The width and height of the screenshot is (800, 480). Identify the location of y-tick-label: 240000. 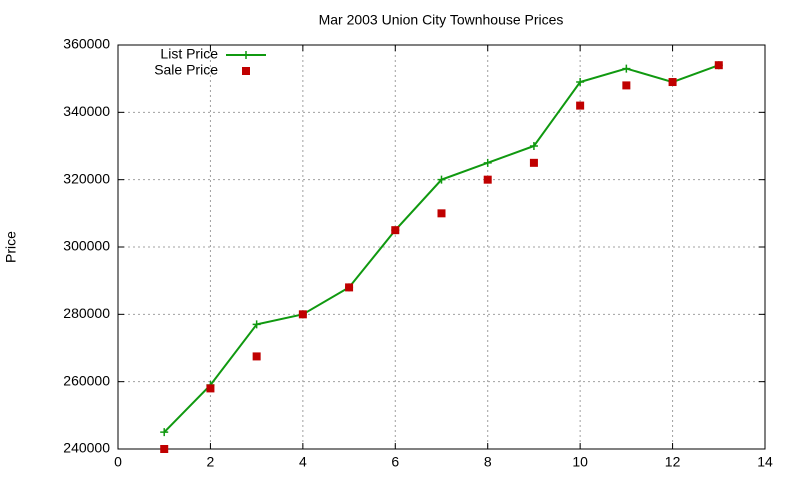
(86, 448).